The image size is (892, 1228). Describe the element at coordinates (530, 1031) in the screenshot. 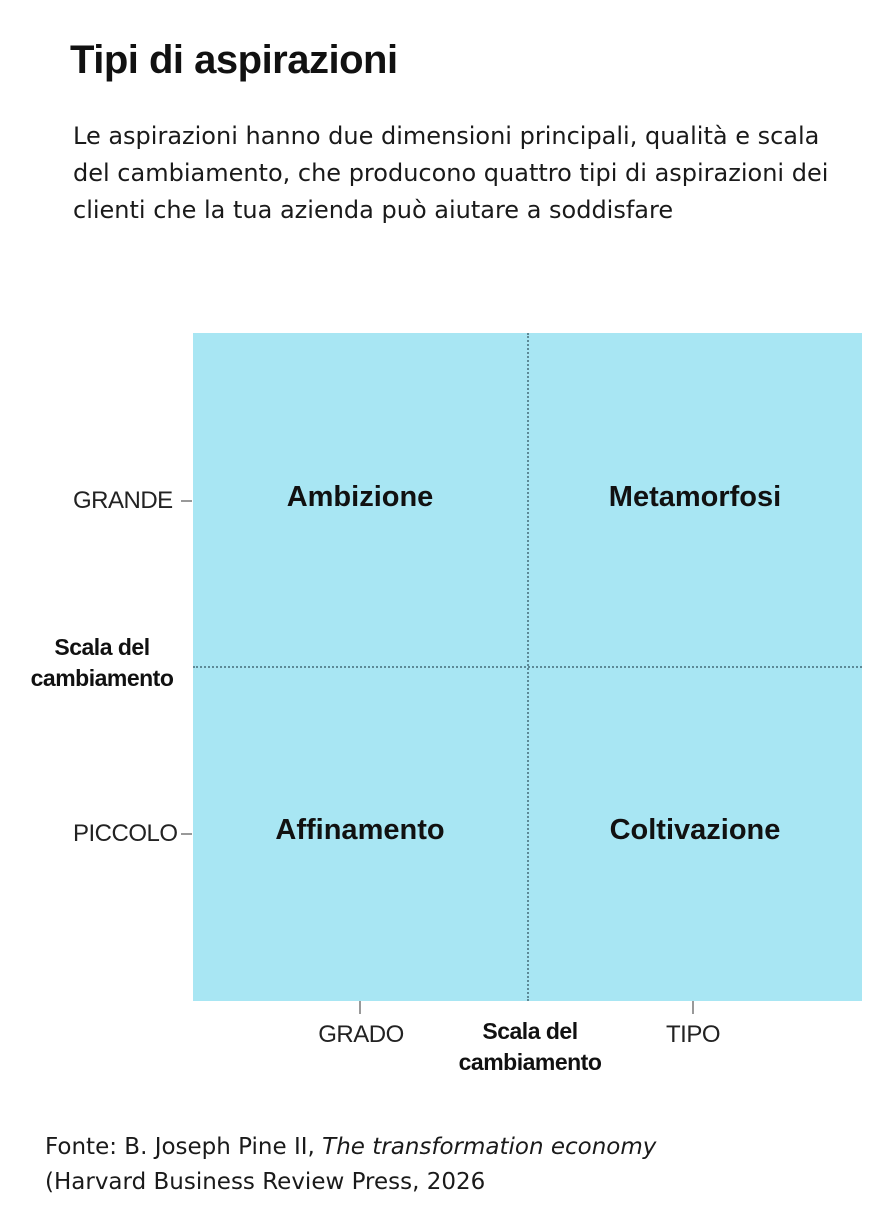

I see `x-axis-title-line-1: Scala del` at that location.